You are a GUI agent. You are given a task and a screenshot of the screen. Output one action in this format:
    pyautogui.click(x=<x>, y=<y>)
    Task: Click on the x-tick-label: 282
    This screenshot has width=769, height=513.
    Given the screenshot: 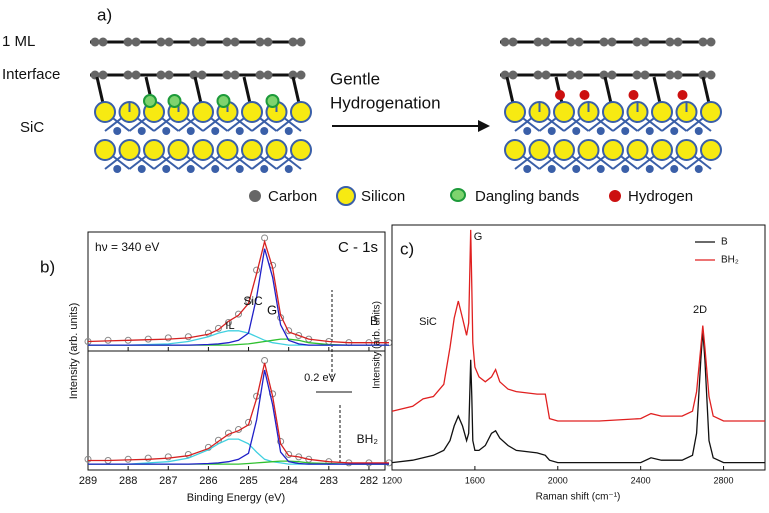 What is the action you would take?
    pyautogui.click(x=369, y=481)
    